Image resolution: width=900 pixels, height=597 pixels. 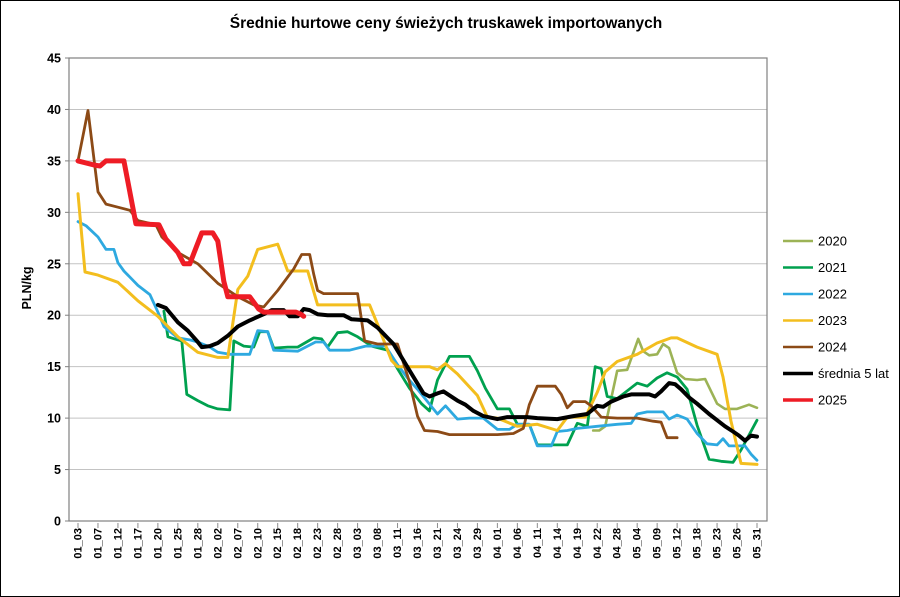 I want to click on x-axis-tick-label: 03_21, so click(x=438, y=543).